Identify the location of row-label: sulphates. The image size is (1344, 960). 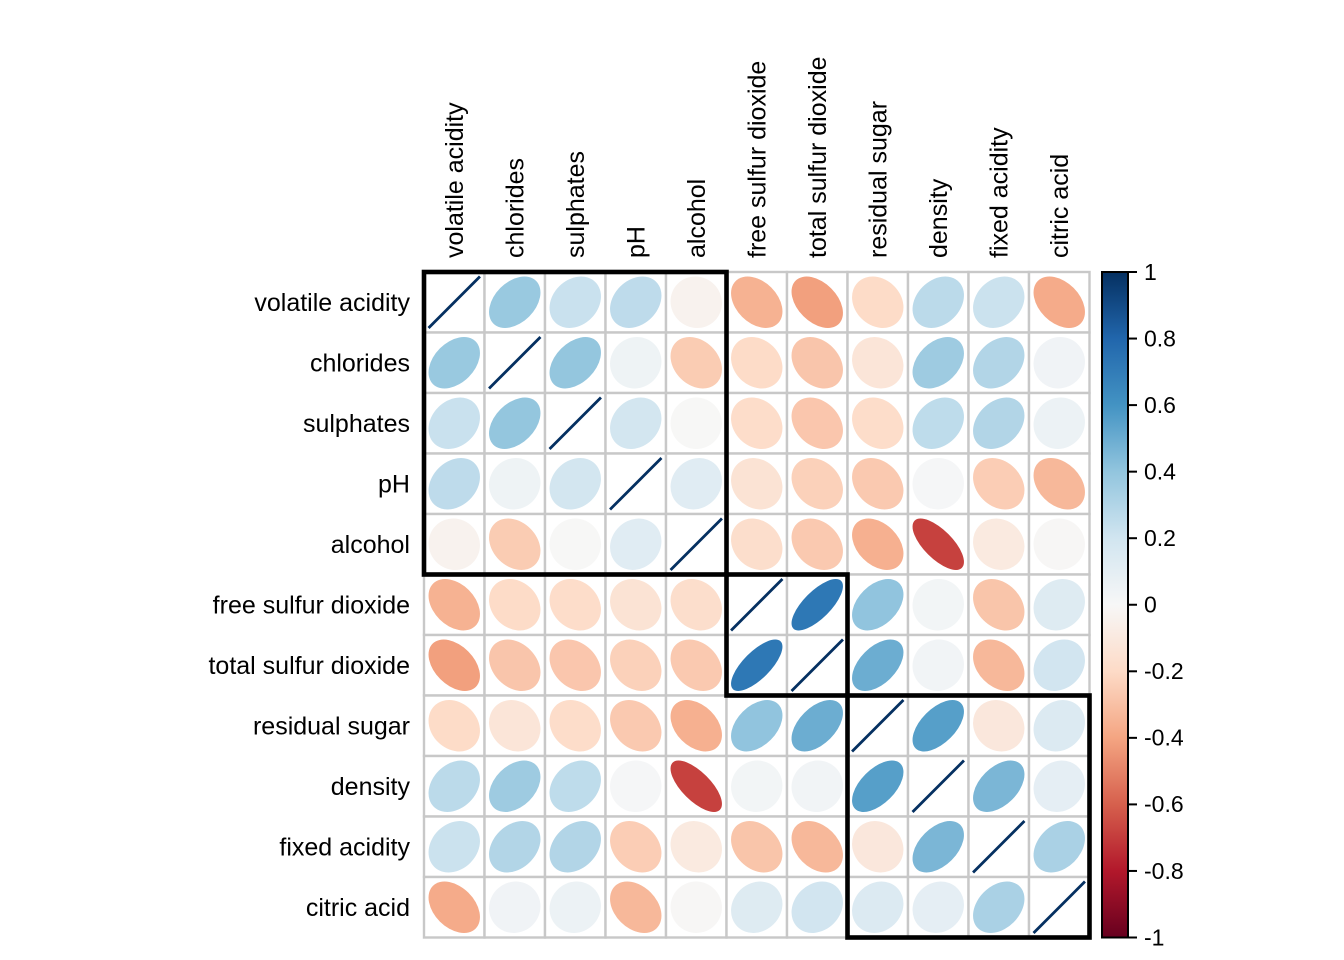
(356, 424).